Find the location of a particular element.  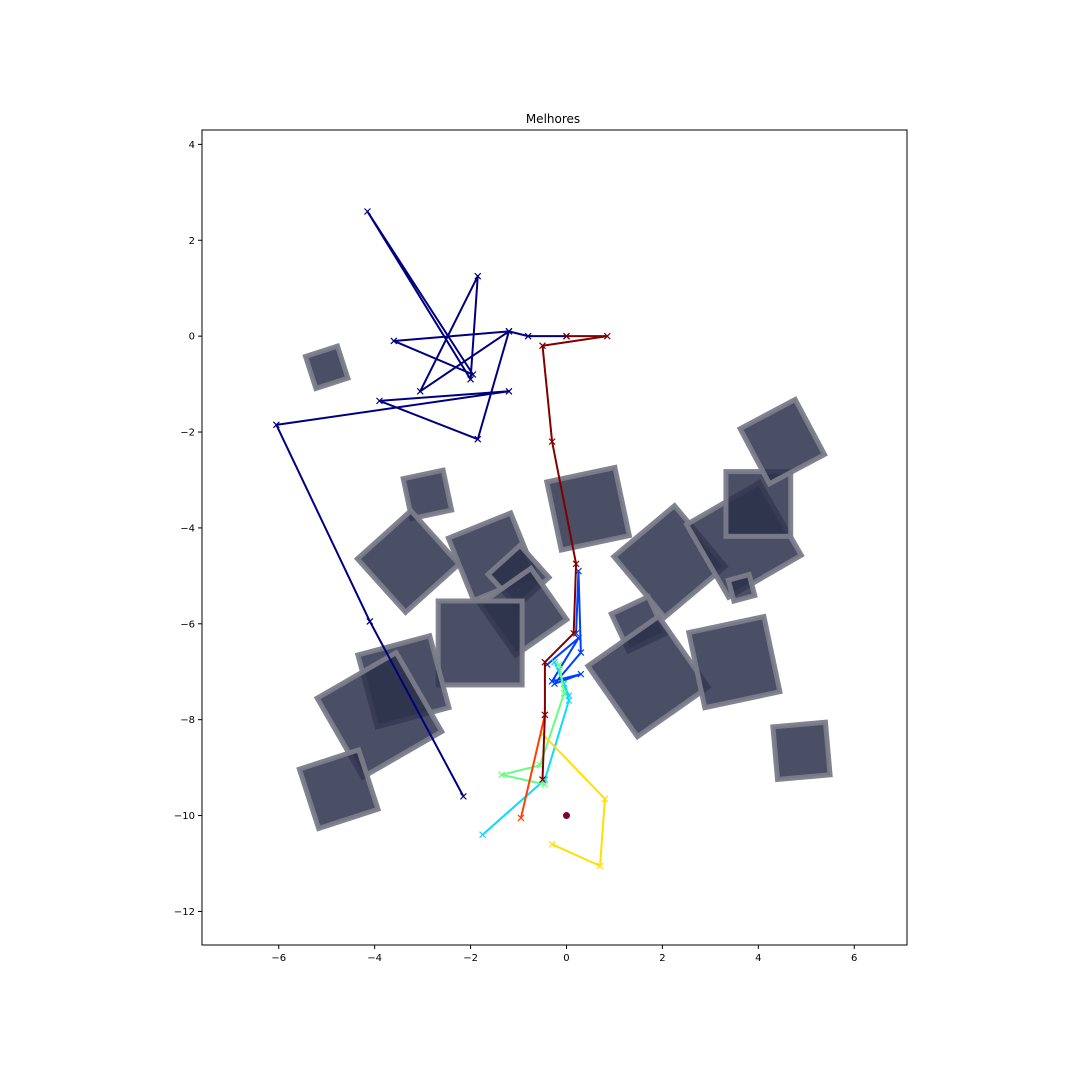

chart-title: Melhores is located at coordinates (553, 119).